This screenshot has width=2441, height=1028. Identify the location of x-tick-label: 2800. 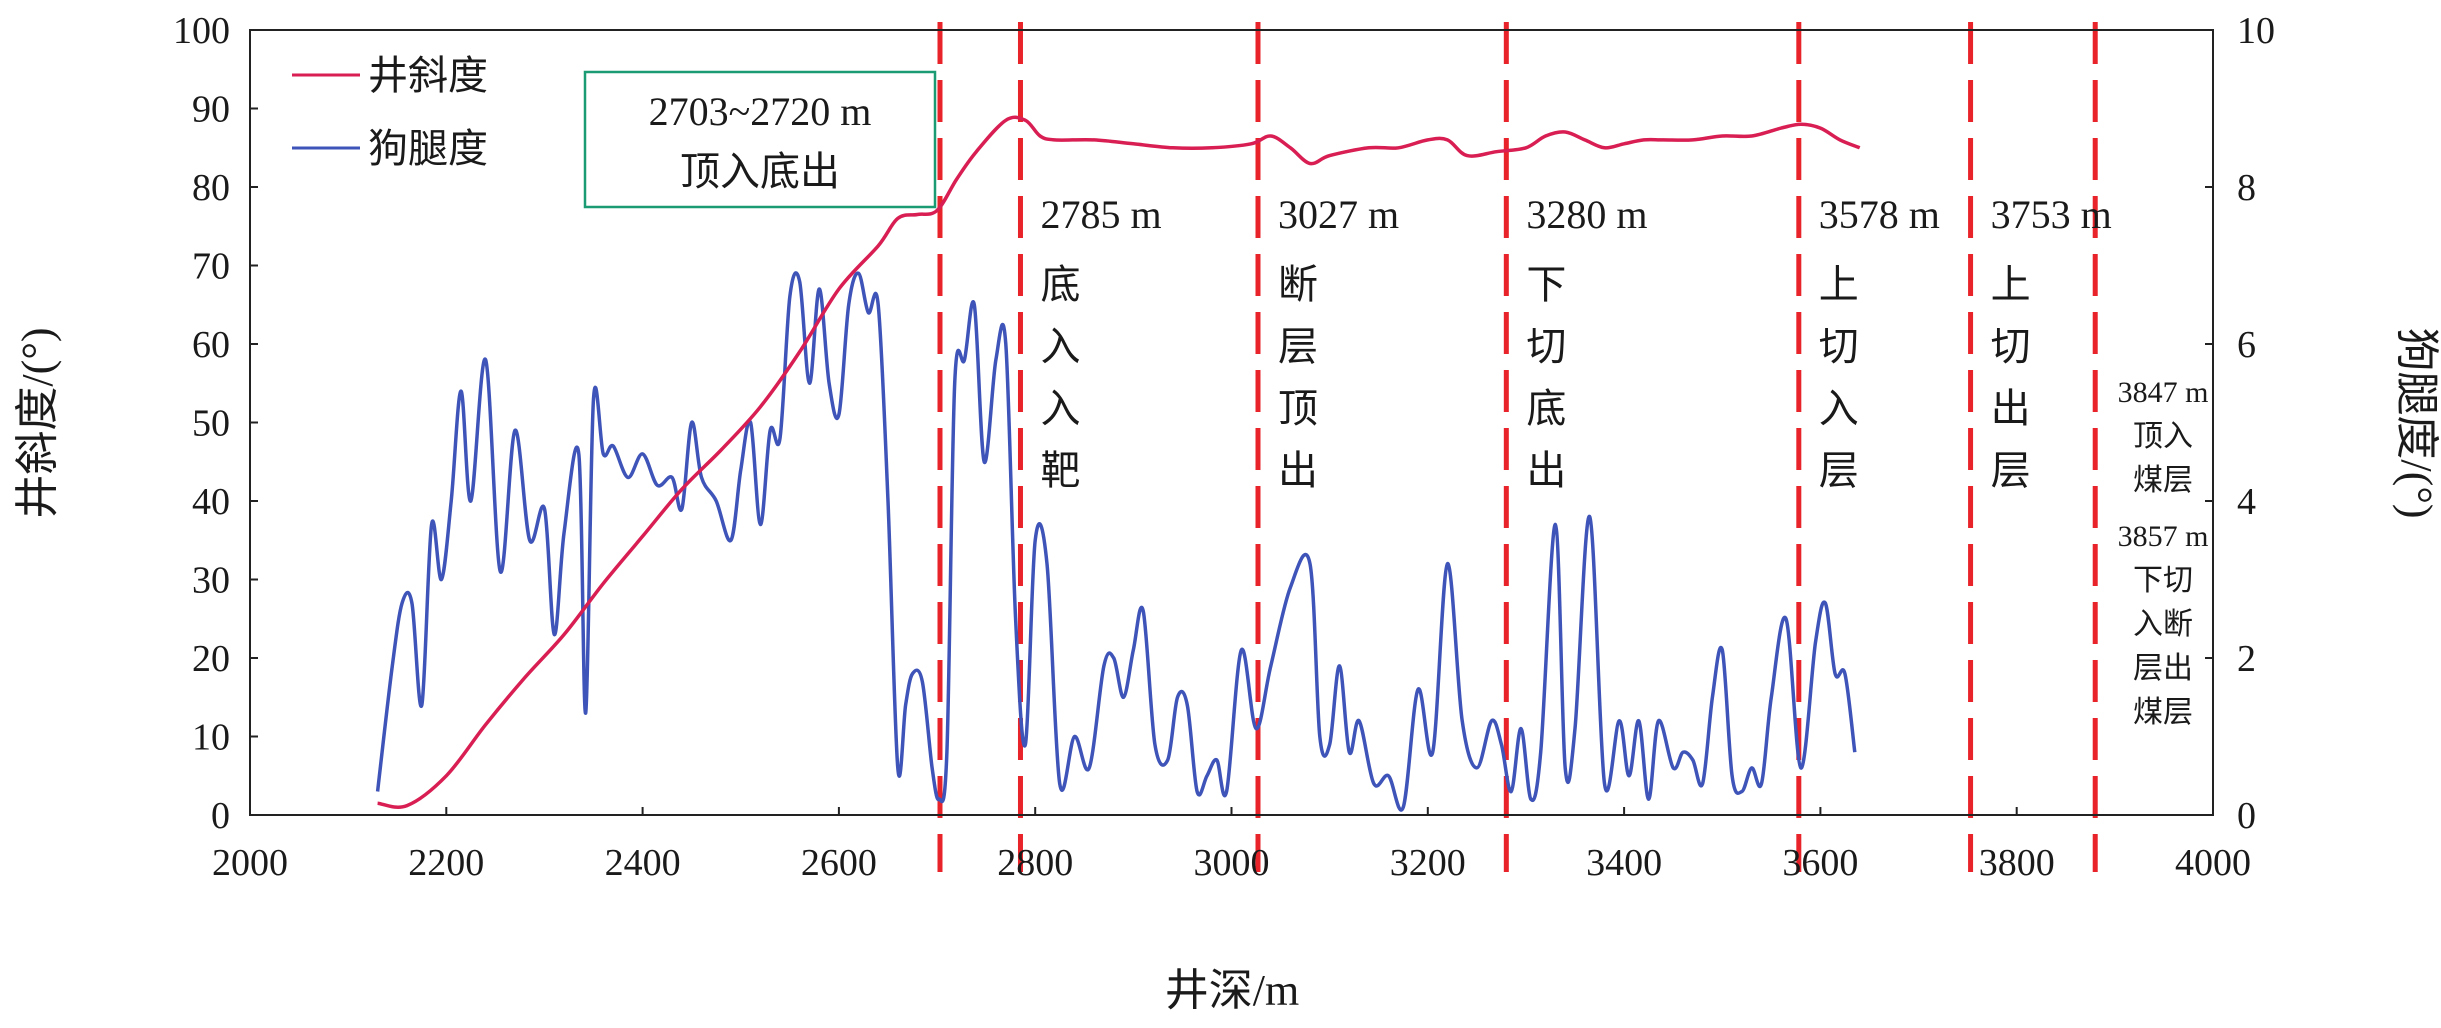
(1035, 863).